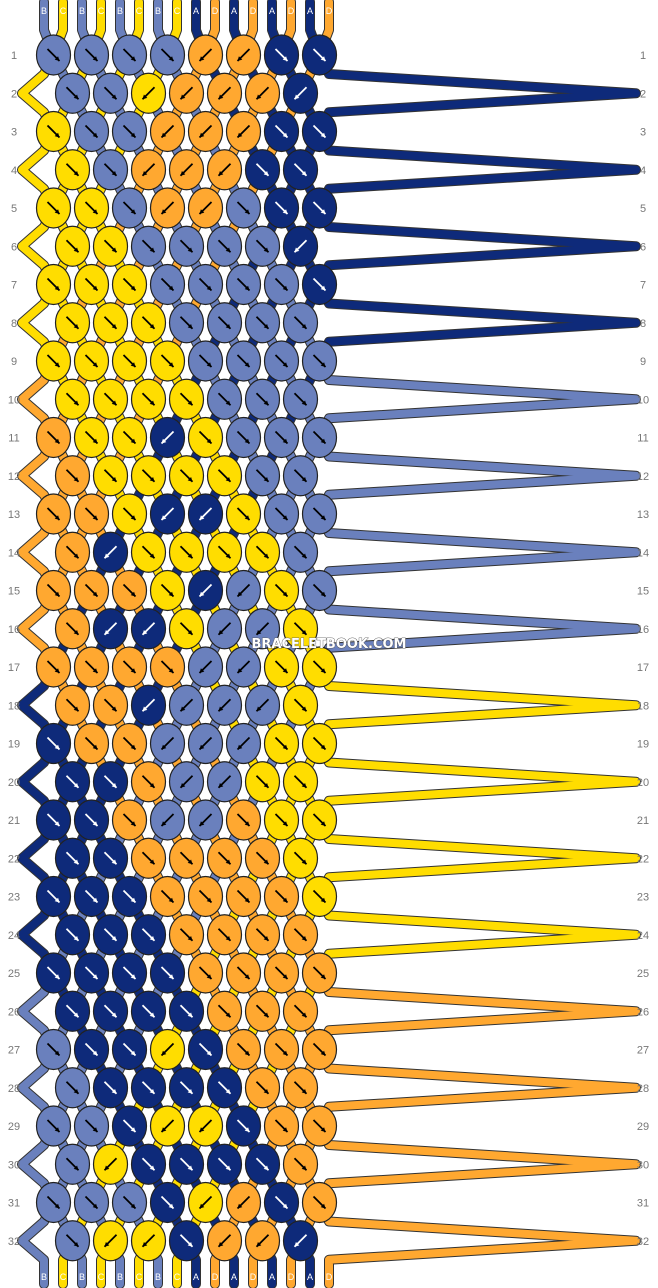 Image resolution: width=658 pixels, height=1288 pixels. Describe the element at coordinates (643, 706) in the screenshot. I see `row-number-right: 18` at that location.